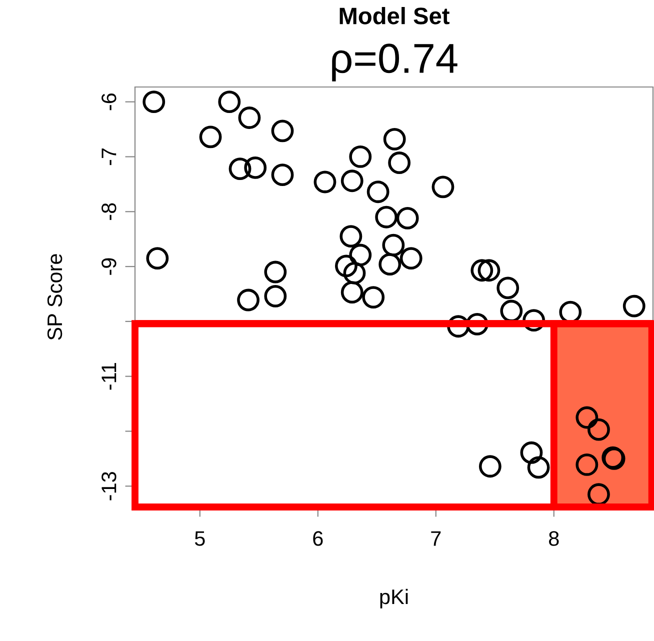 Image resolution: width=654 pixels, height=641 pixels. I want to click on x-tick-label: 6, so click(318, 538).